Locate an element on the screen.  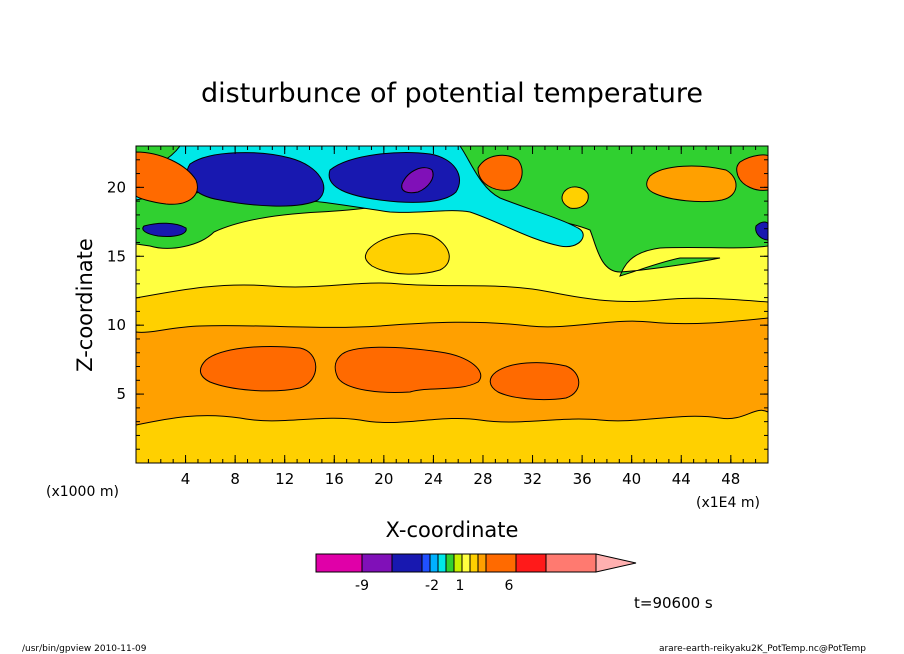
x-tick-label: 24 is located at coordinates (433, 479).